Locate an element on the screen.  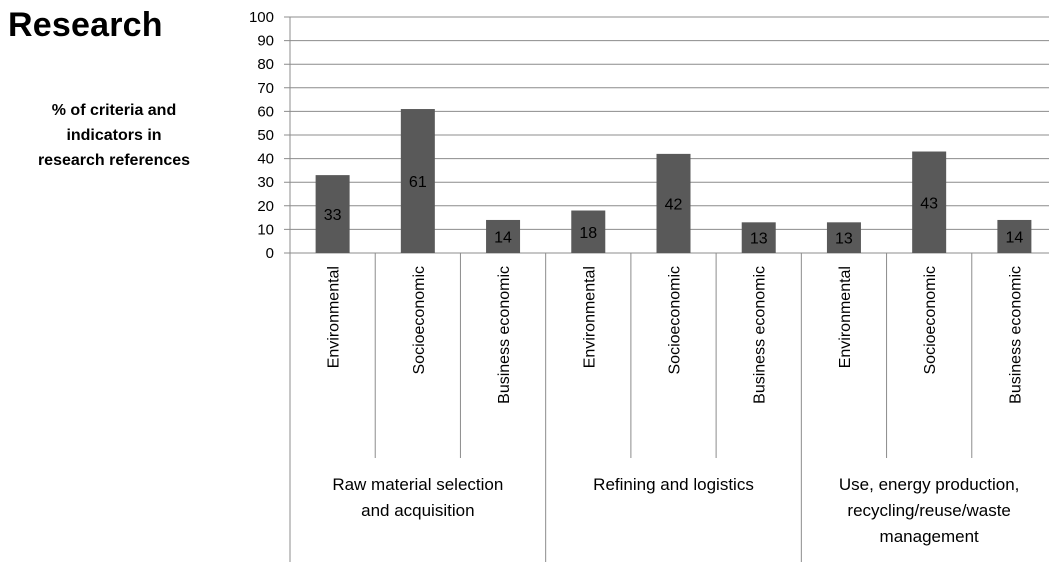
y-tick-label: 100 is located at coordinates (261, 17).